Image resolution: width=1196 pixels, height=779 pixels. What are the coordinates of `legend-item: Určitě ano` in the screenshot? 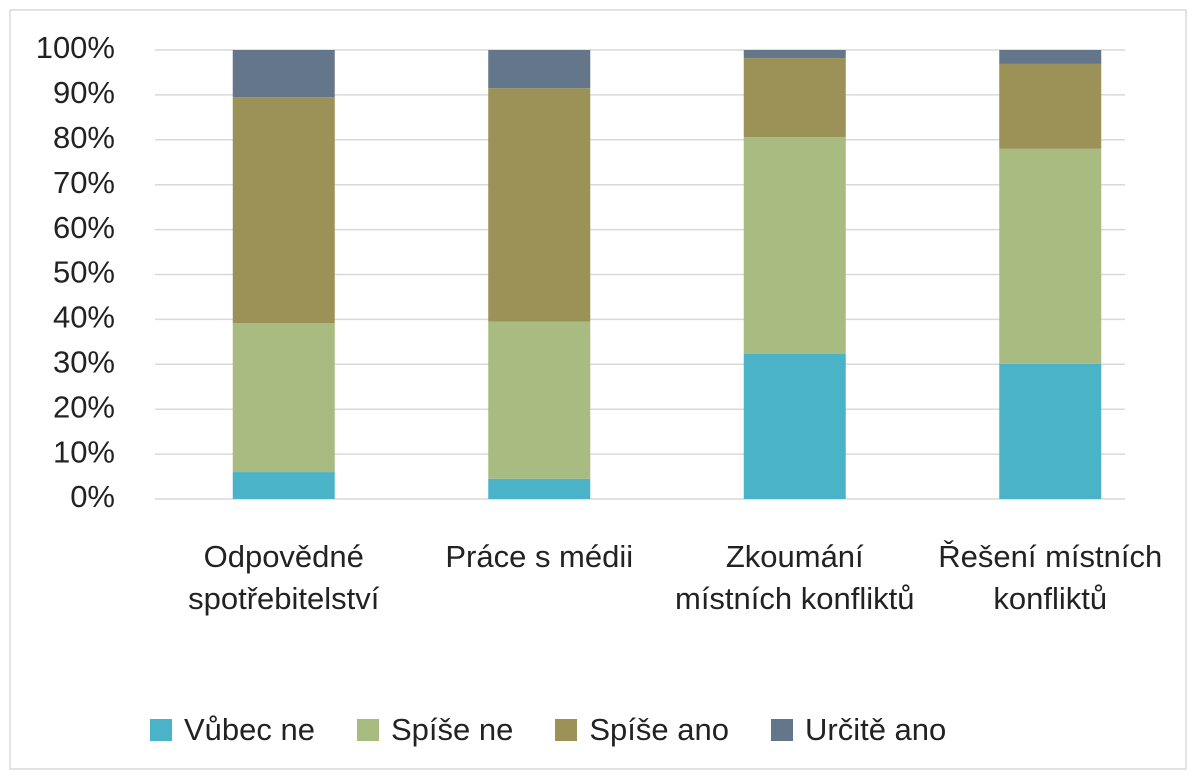 It's located at (858, 730).